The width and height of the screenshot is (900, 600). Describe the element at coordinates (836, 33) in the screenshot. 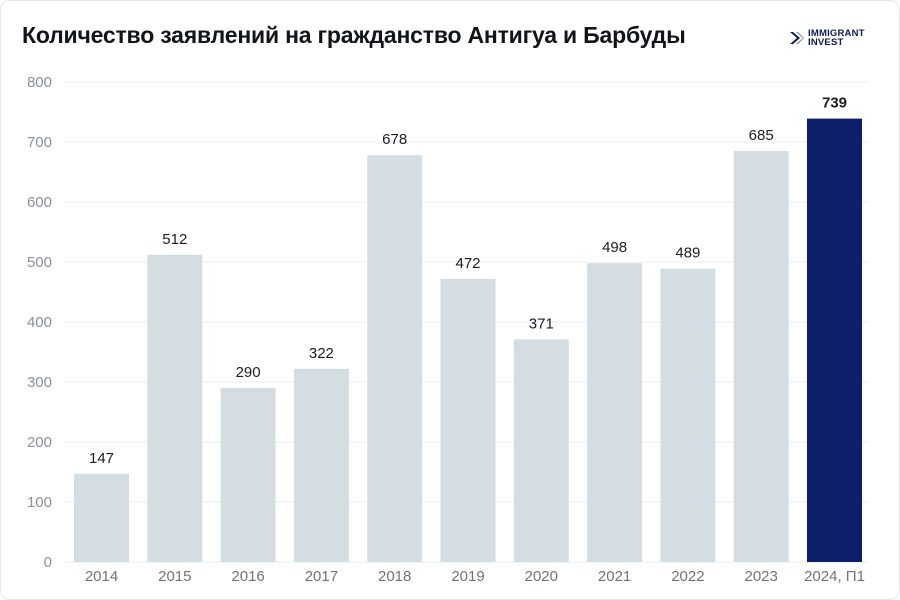

I see `logo-line-1: IMMIGRANT` at that location.